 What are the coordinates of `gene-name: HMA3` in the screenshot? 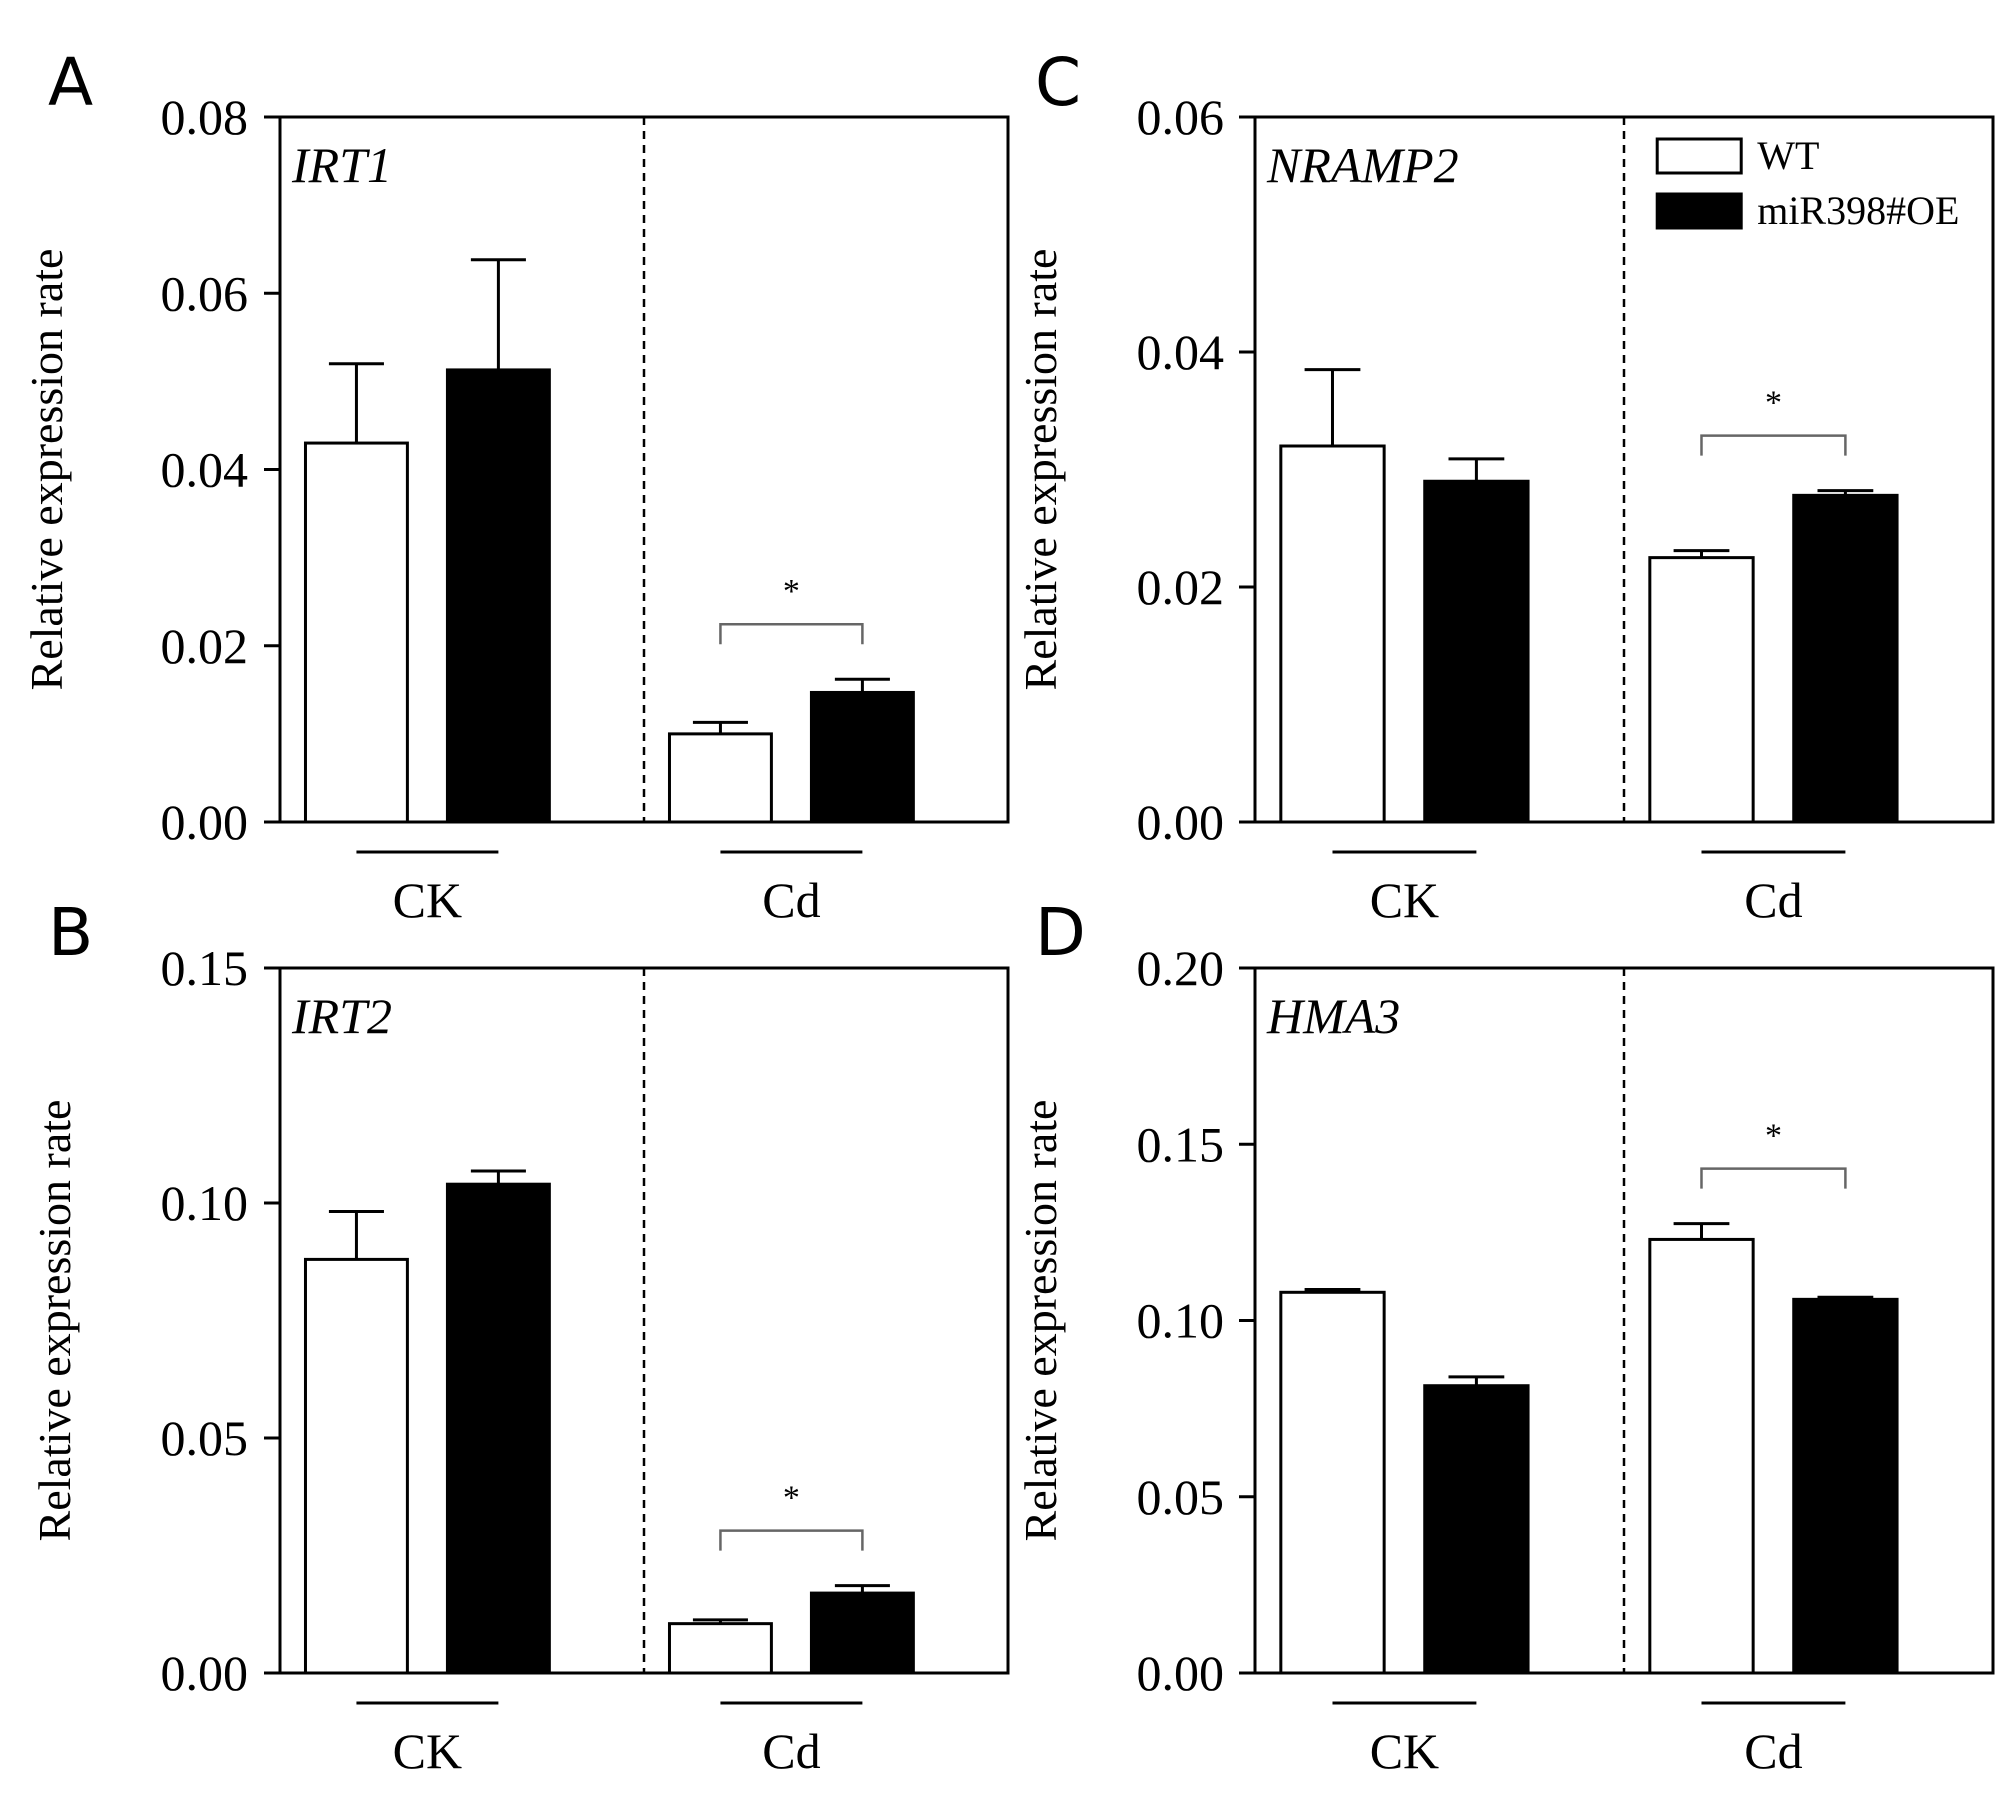 It's located at (1333, 1016).